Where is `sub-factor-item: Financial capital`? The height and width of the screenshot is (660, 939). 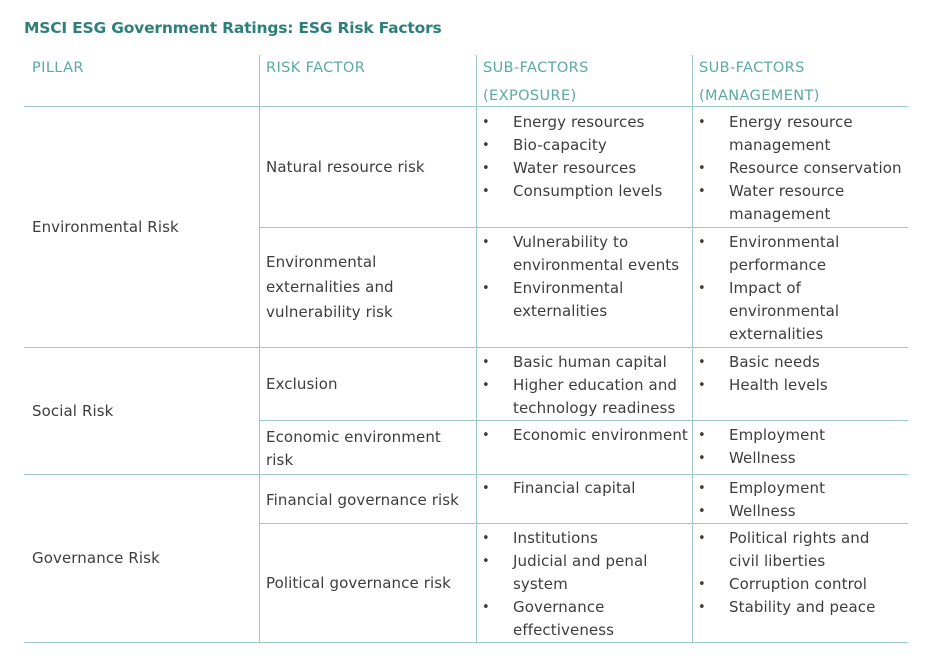
sub-factor-item: Financial capital is located at coordinates (582, 488).